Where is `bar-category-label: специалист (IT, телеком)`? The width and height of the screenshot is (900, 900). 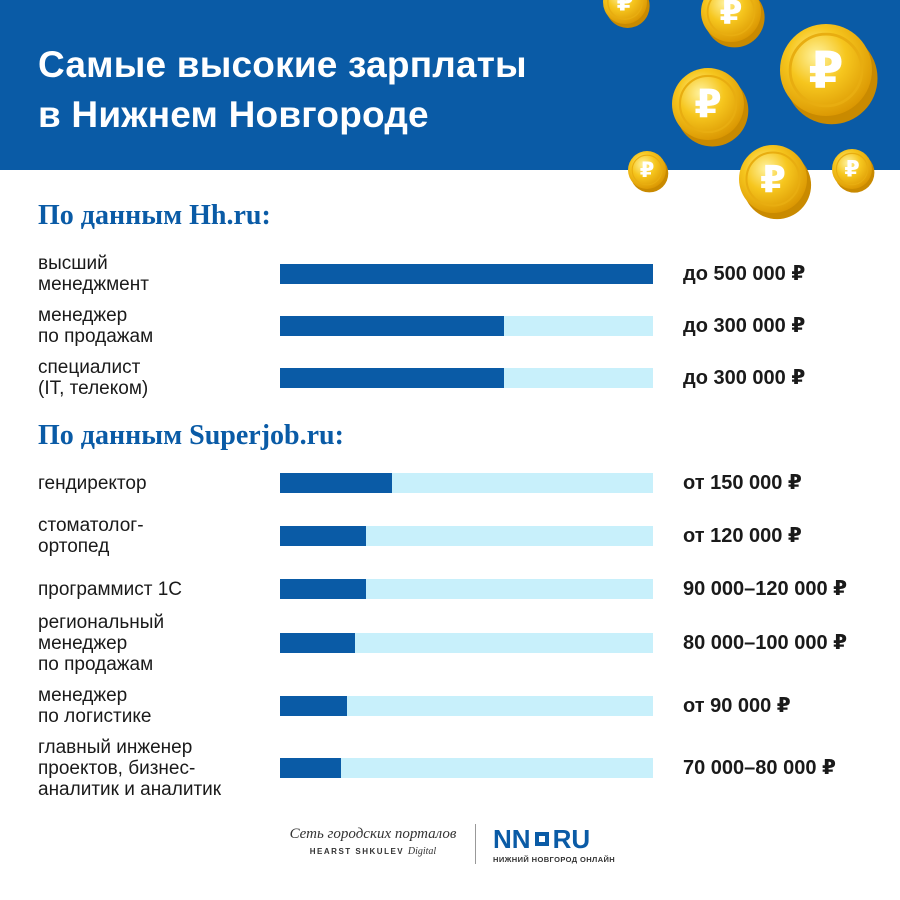
bar-category-label: специалист (IT, телеком) is located at coordinates (93, 378).